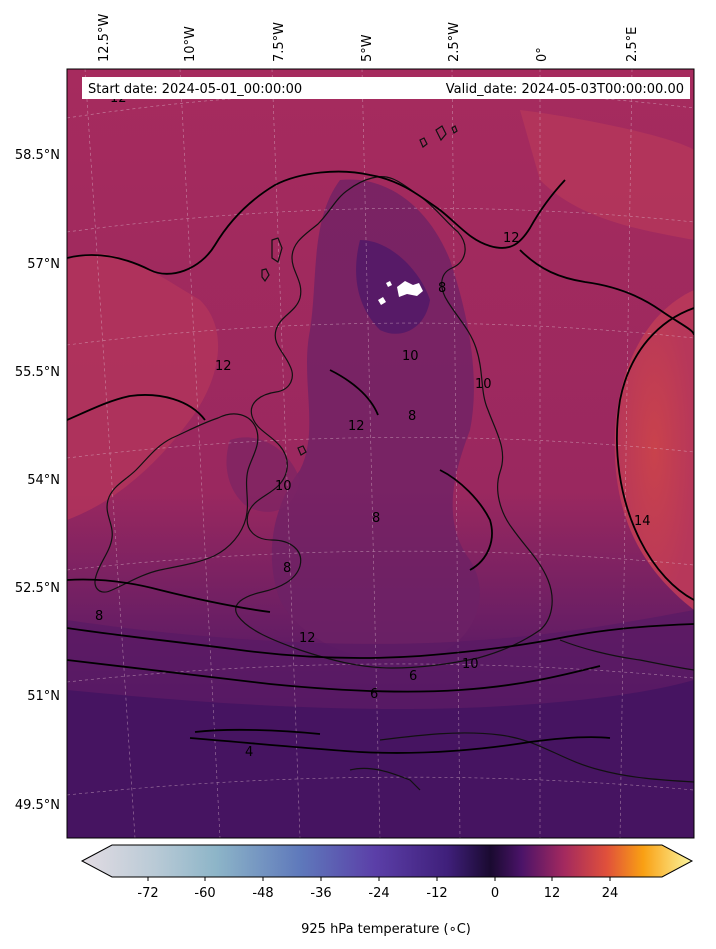 Image resolution: width=716 pixels, height=949 pixels. I want to click on colorbar-ticks, so click(379, 879).